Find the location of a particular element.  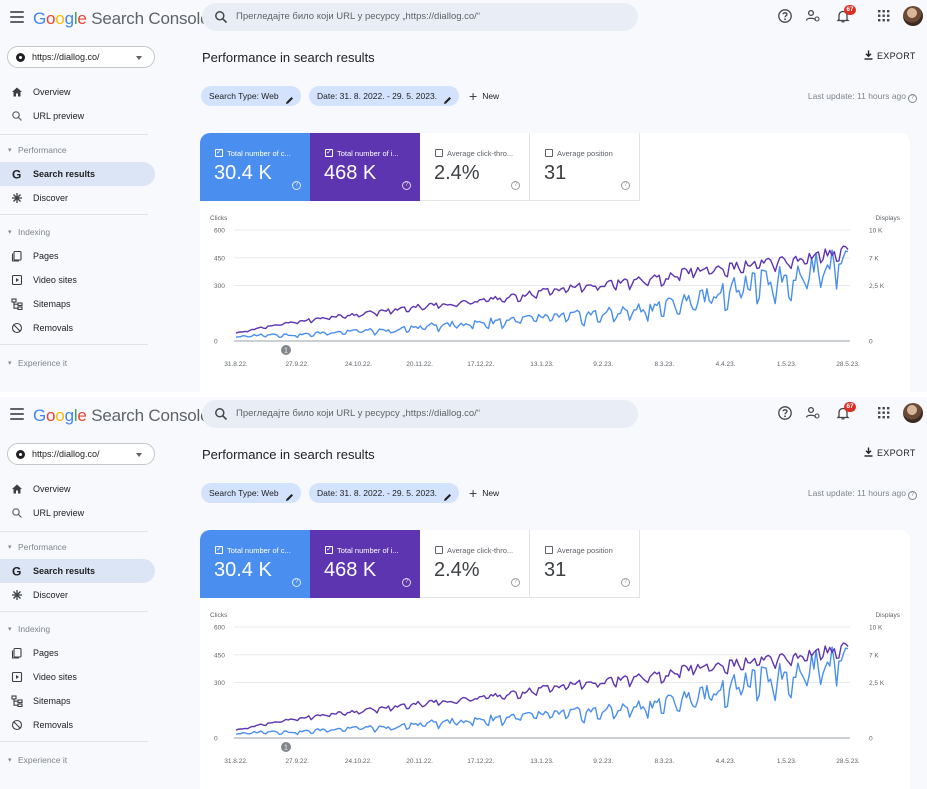

svg-text: G is located at coordinates (16, 174).